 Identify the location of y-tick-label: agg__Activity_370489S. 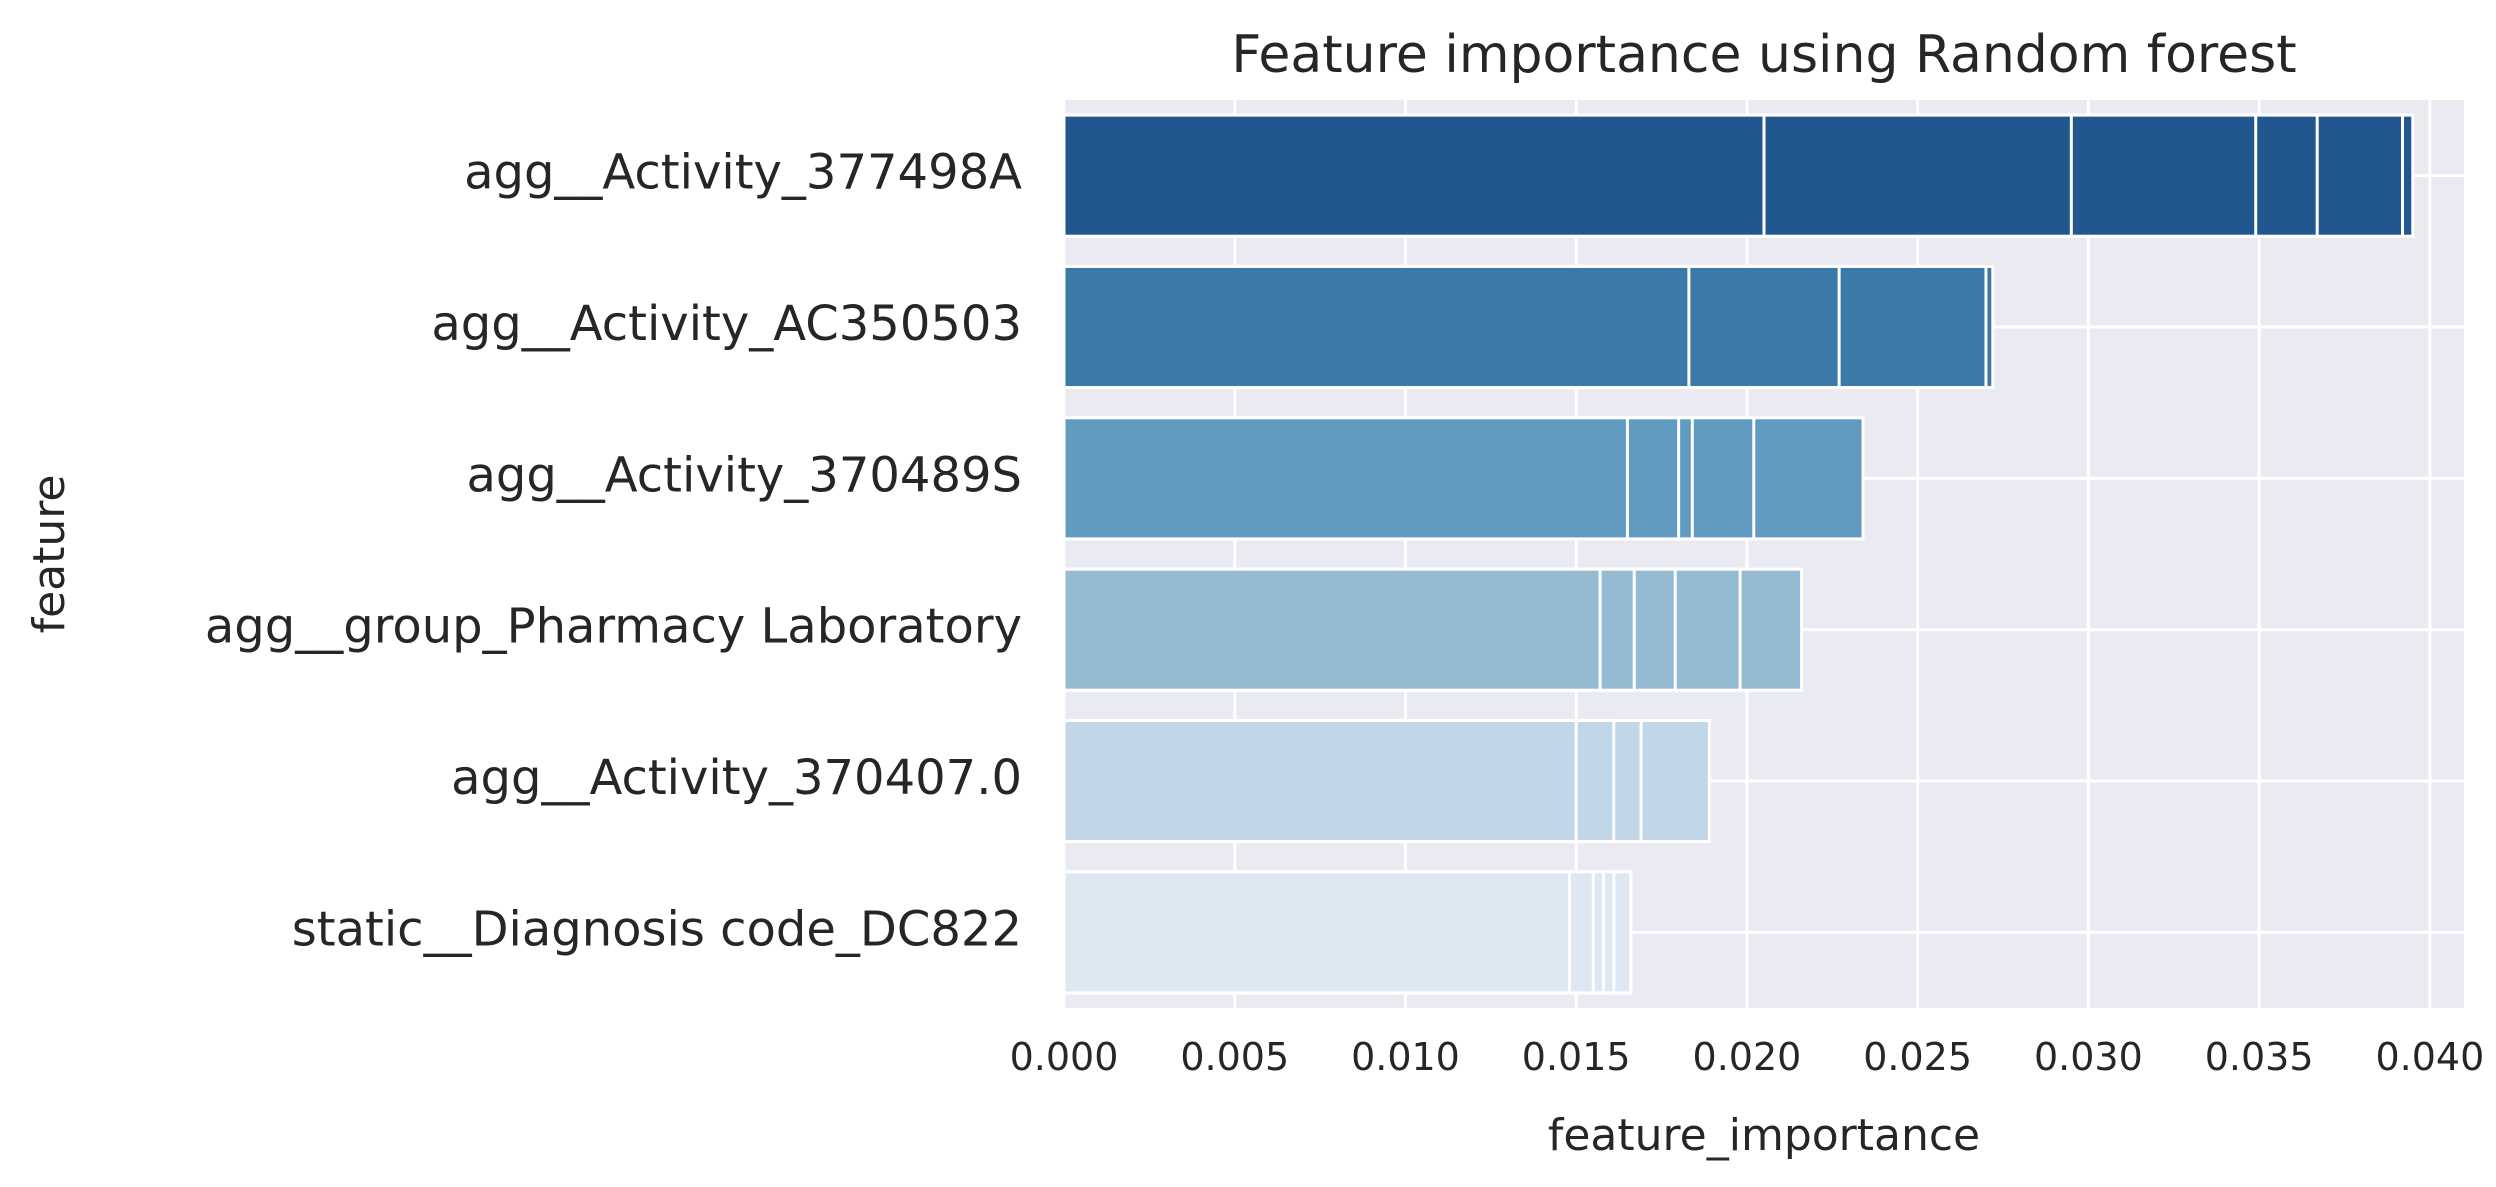
(744, 475).